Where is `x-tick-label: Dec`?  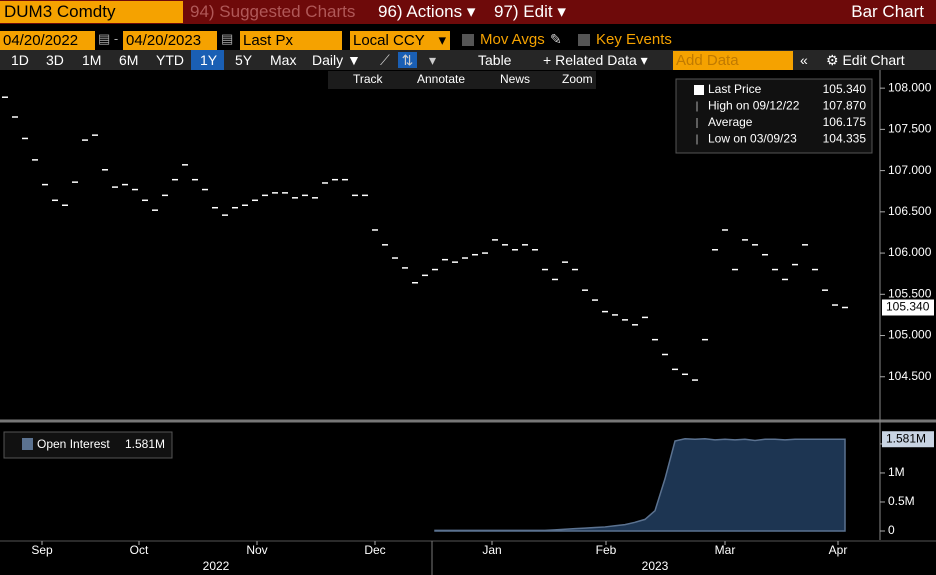
x-tick-label: Dec is located at coordinates (374, 550).